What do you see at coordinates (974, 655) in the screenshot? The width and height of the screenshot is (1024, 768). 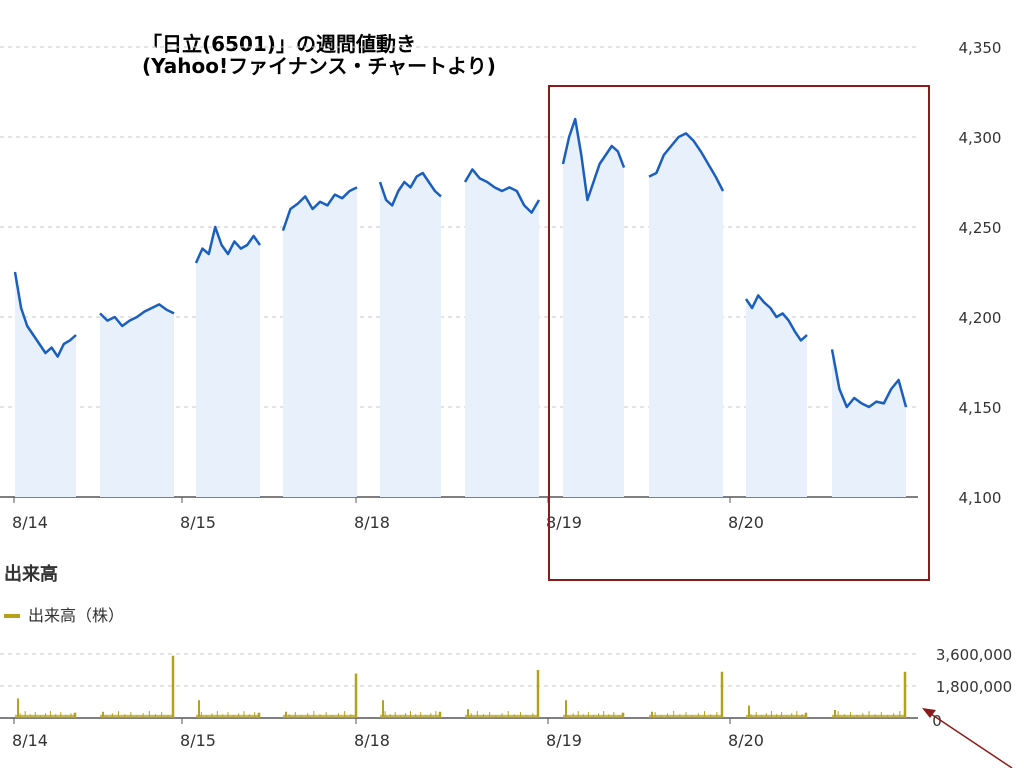 I see `volume-y-tick-label: 3,600,000` at bounding box center [974, 655].